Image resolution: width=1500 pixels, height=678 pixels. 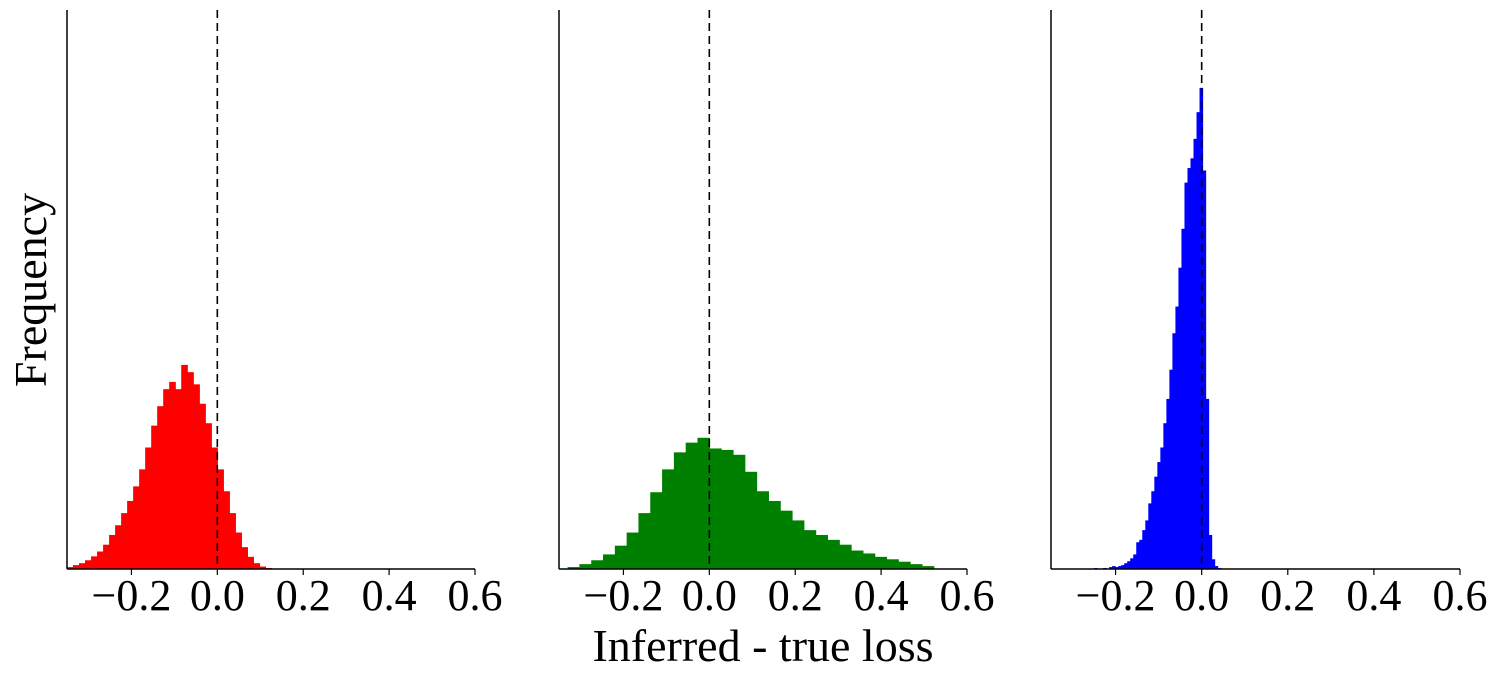 I want to click on x-axis-label: Inferred - true loss, so click(x=762, y=645).